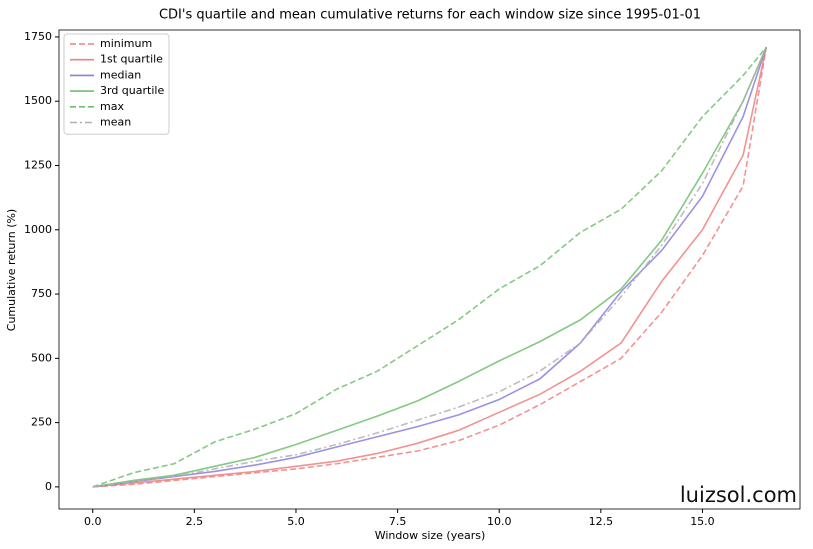 The height and width of the screenshot is (549, 813). I want to click on legend-label: minimum, so click(126, 43).